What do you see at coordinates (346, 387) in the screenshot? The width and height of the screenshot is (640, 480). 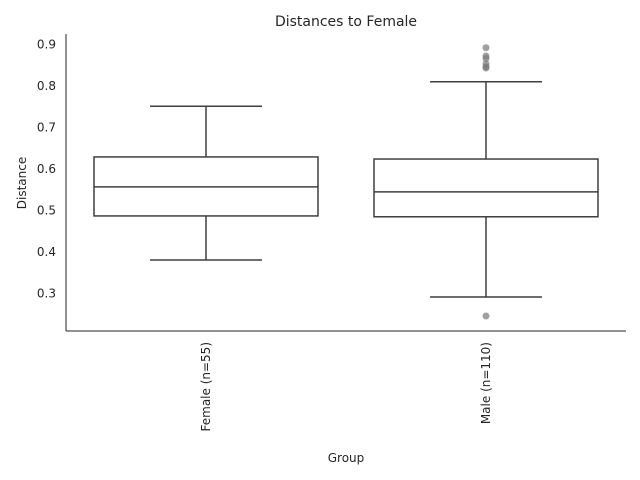 I see `x-tick-labels: Female (n=55) Male (n=110)` at bounding box center [346, 387].